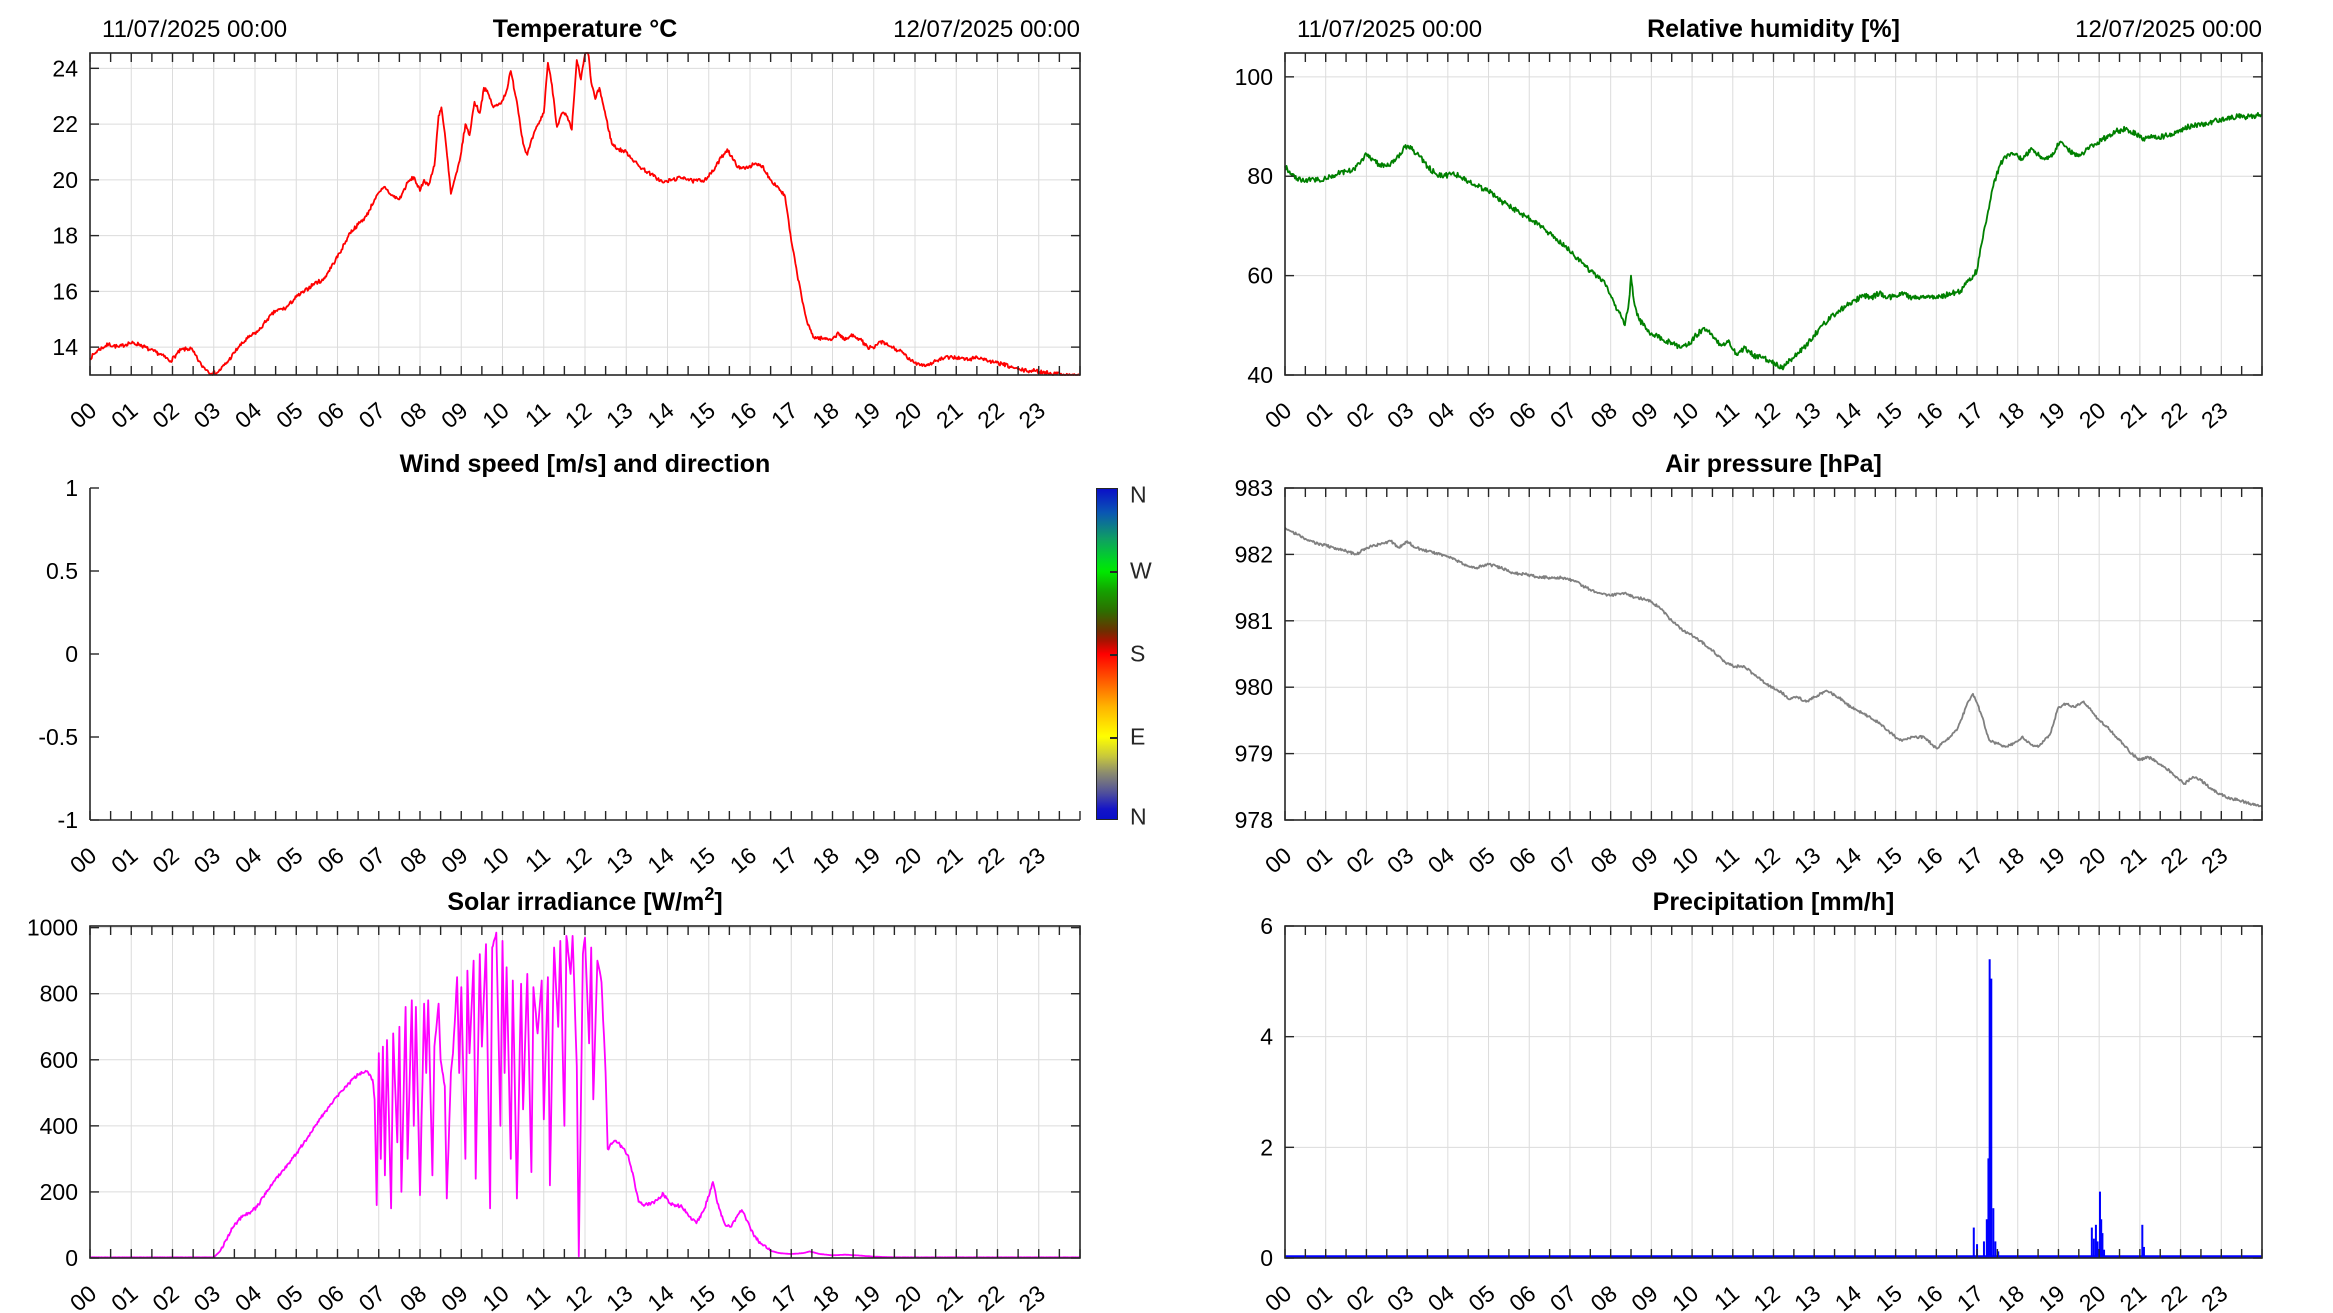 This screenshot has height=1313, width=2333. What do you see at coordinates (52, 928) in the screenshot?
I see `solar-ytick-label: 1000` at bounding box center [52, 928].